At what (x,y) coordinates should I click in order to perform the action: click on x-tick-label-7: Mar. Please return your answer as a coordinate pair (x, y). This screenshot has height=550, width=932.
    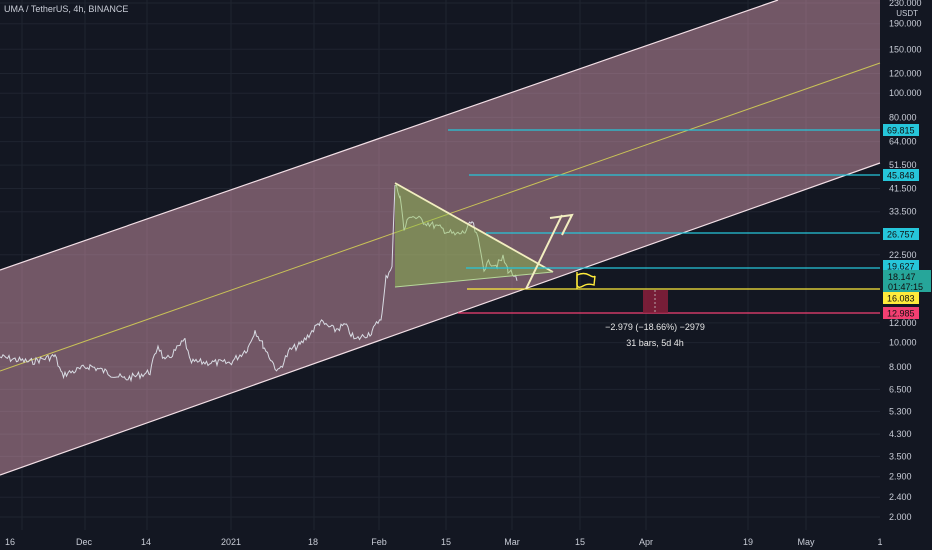
    Looking at the image, I should click on (512, 542).